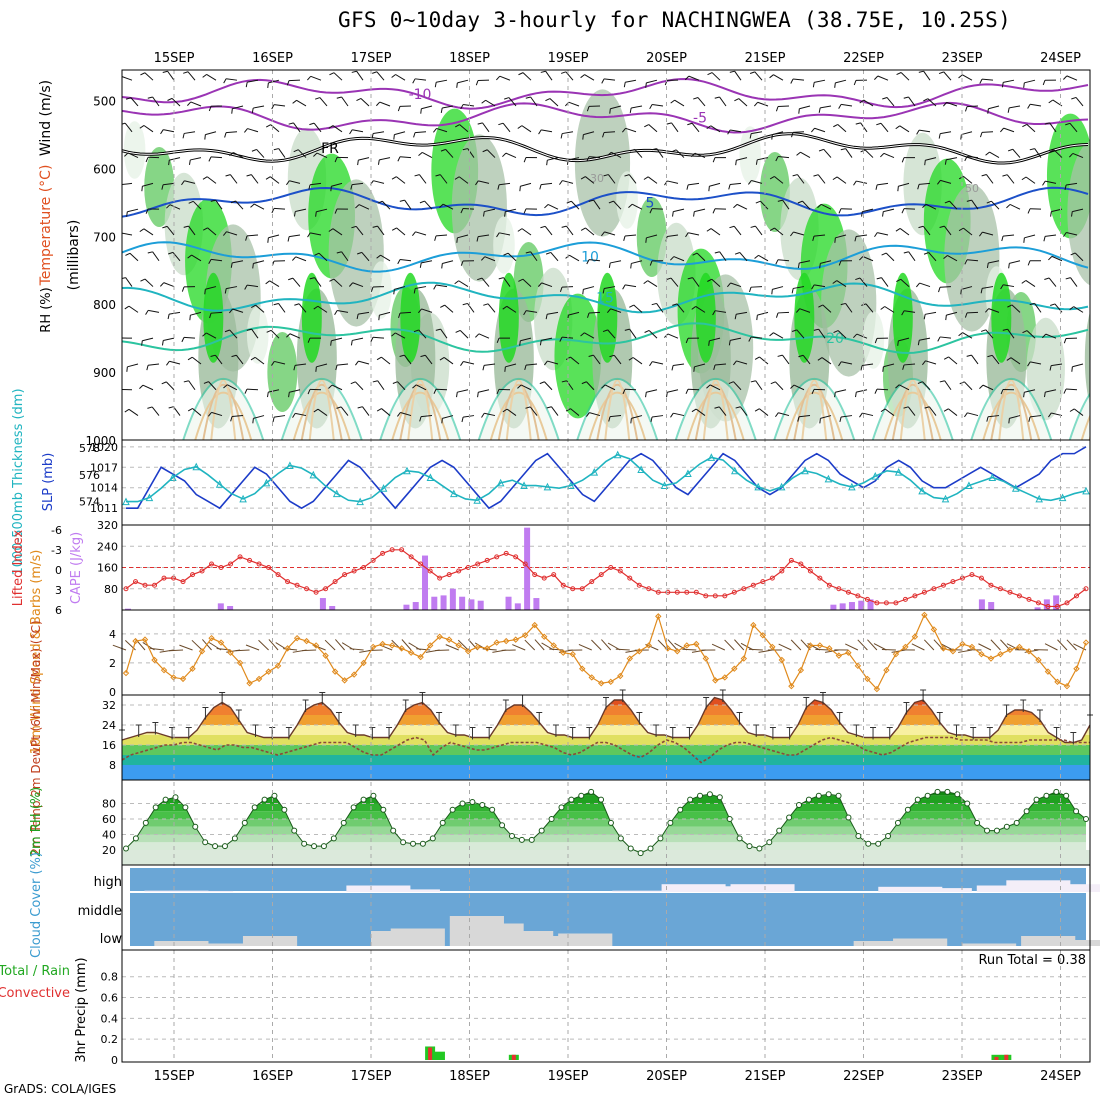 This screenshot has height=1100, width=1100. Describe the element at coordinates (104, 447) in the screenshot. I see `slp-tick-label: 1020` at that location.